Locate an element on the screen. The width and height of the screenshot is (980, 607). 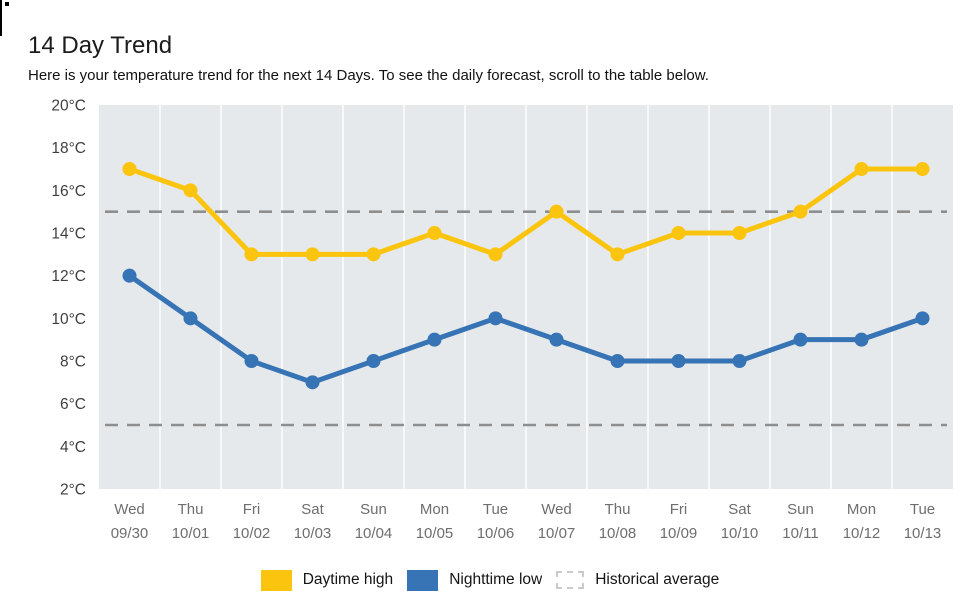
x-axis-date-label: 10/03 is located at coordinates (313, 533).